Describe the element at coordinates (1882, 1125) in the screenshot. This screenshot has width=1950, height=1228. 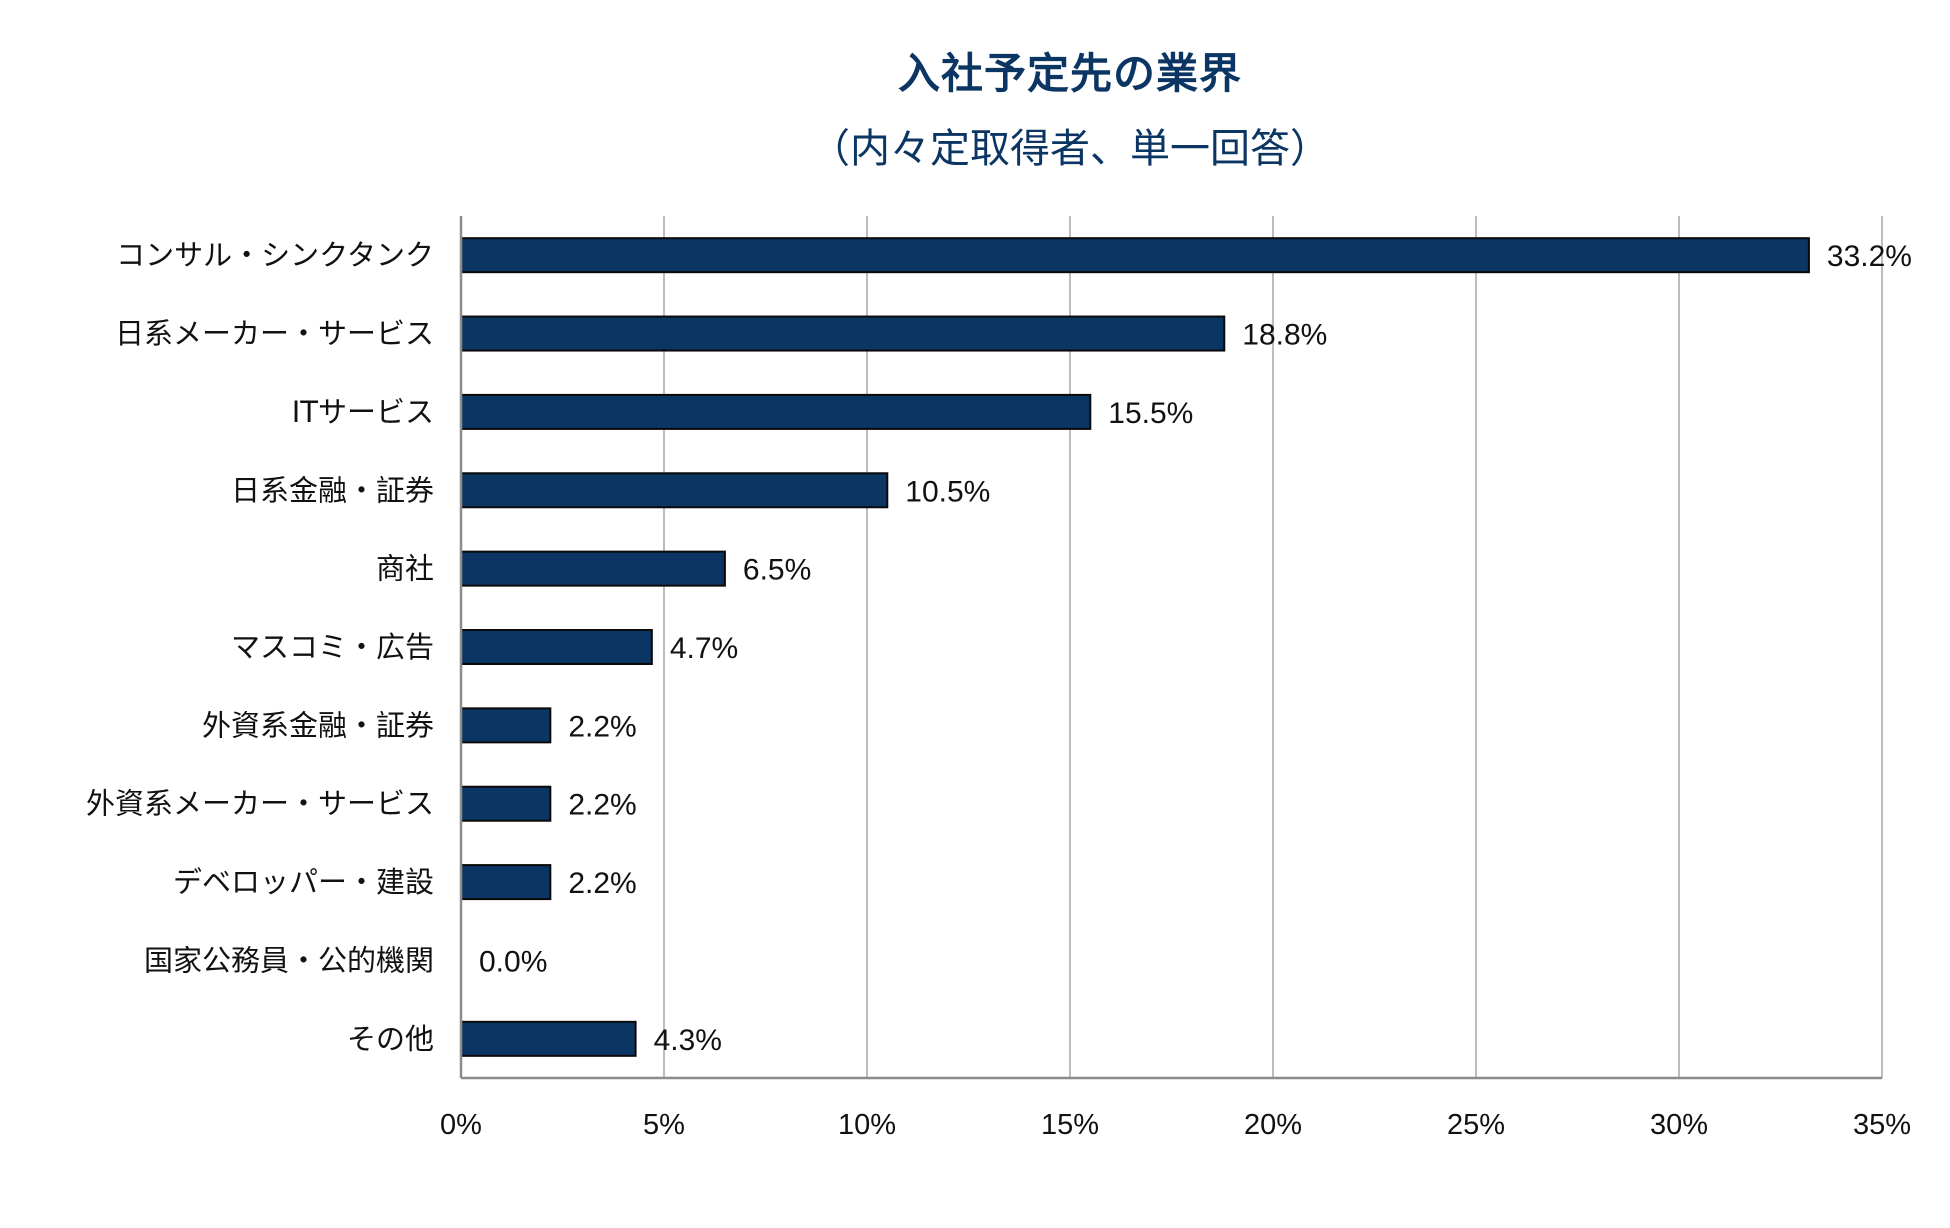
I see `x-tick-label: 35%` at that location.